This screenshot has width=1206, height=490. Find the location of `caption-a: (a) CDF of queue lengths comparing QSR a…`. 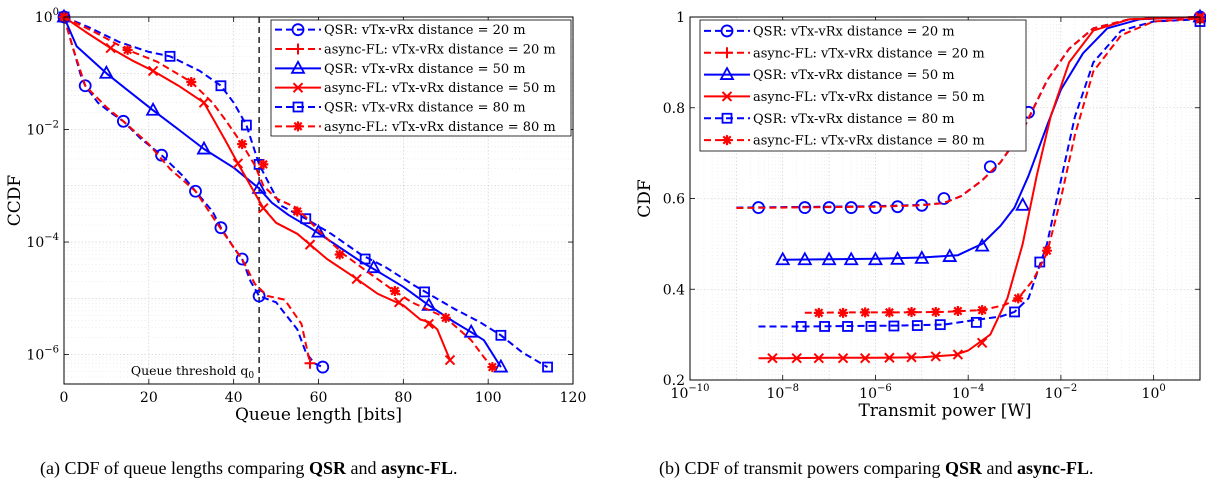

caption-a: (a) CDF of queue lengths comparing QSR a… is located at coordinates (248, 468).